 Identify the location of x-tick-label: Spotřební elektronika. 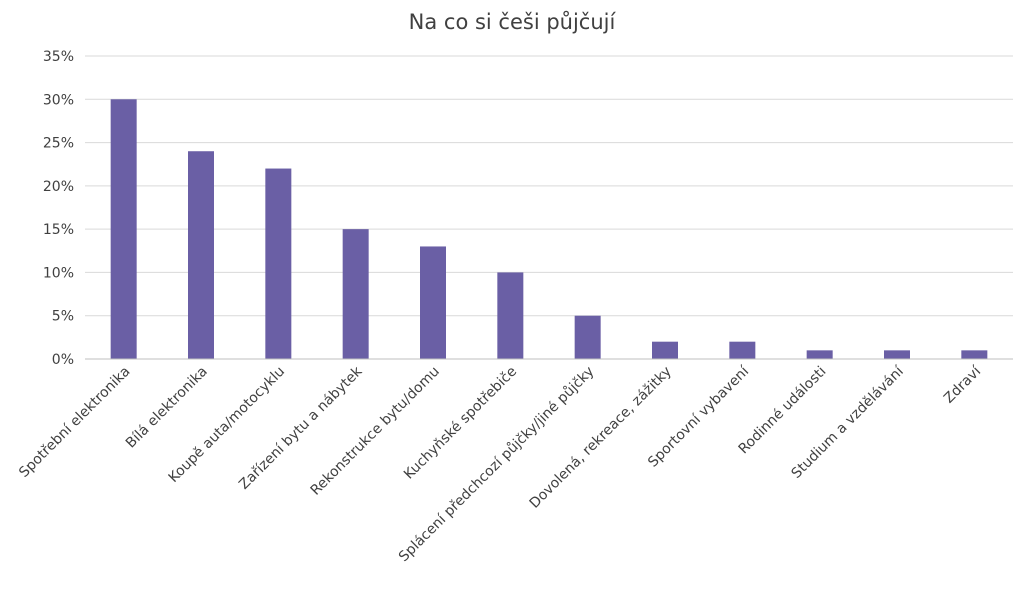
(74, 422).